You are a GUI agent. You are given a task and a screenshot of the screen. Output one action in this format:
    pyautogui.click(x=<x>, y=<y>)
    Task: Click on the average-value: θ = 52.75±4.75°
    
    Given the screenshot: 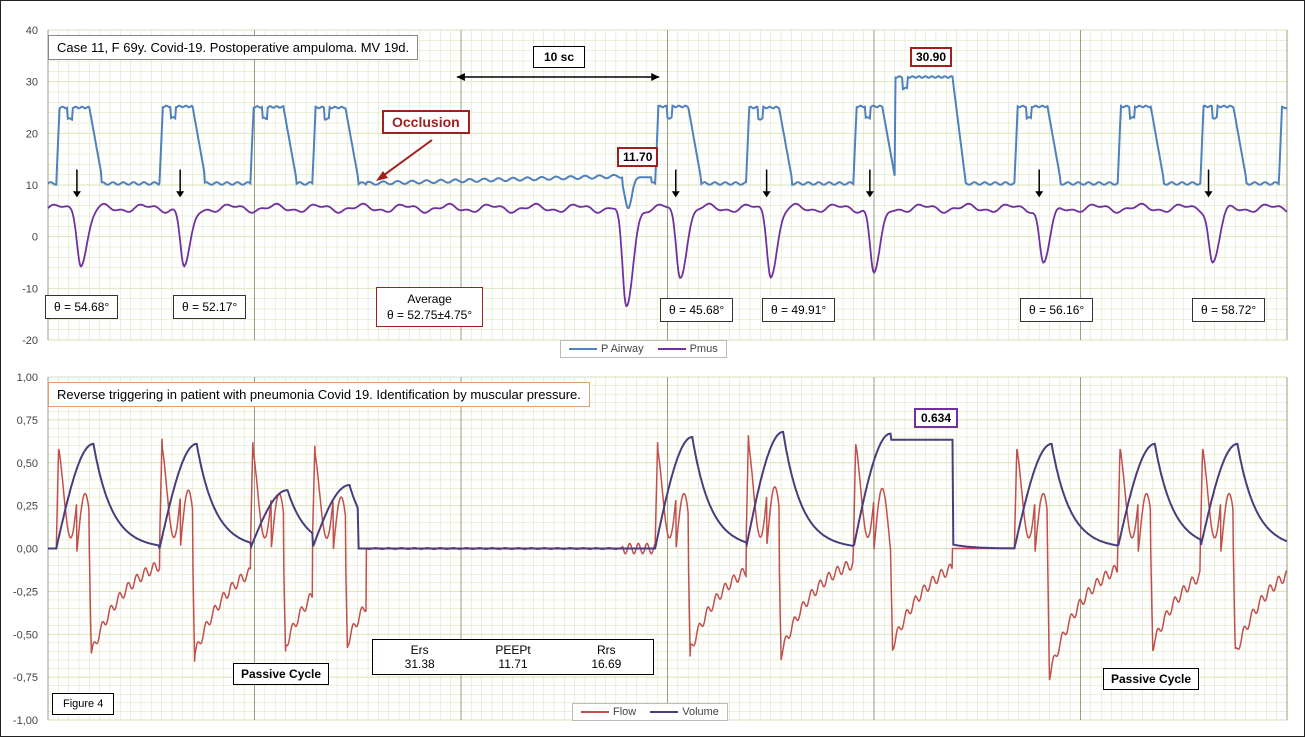 What is the action you would take?
    pyautogui.click(x=429, y=315)
    